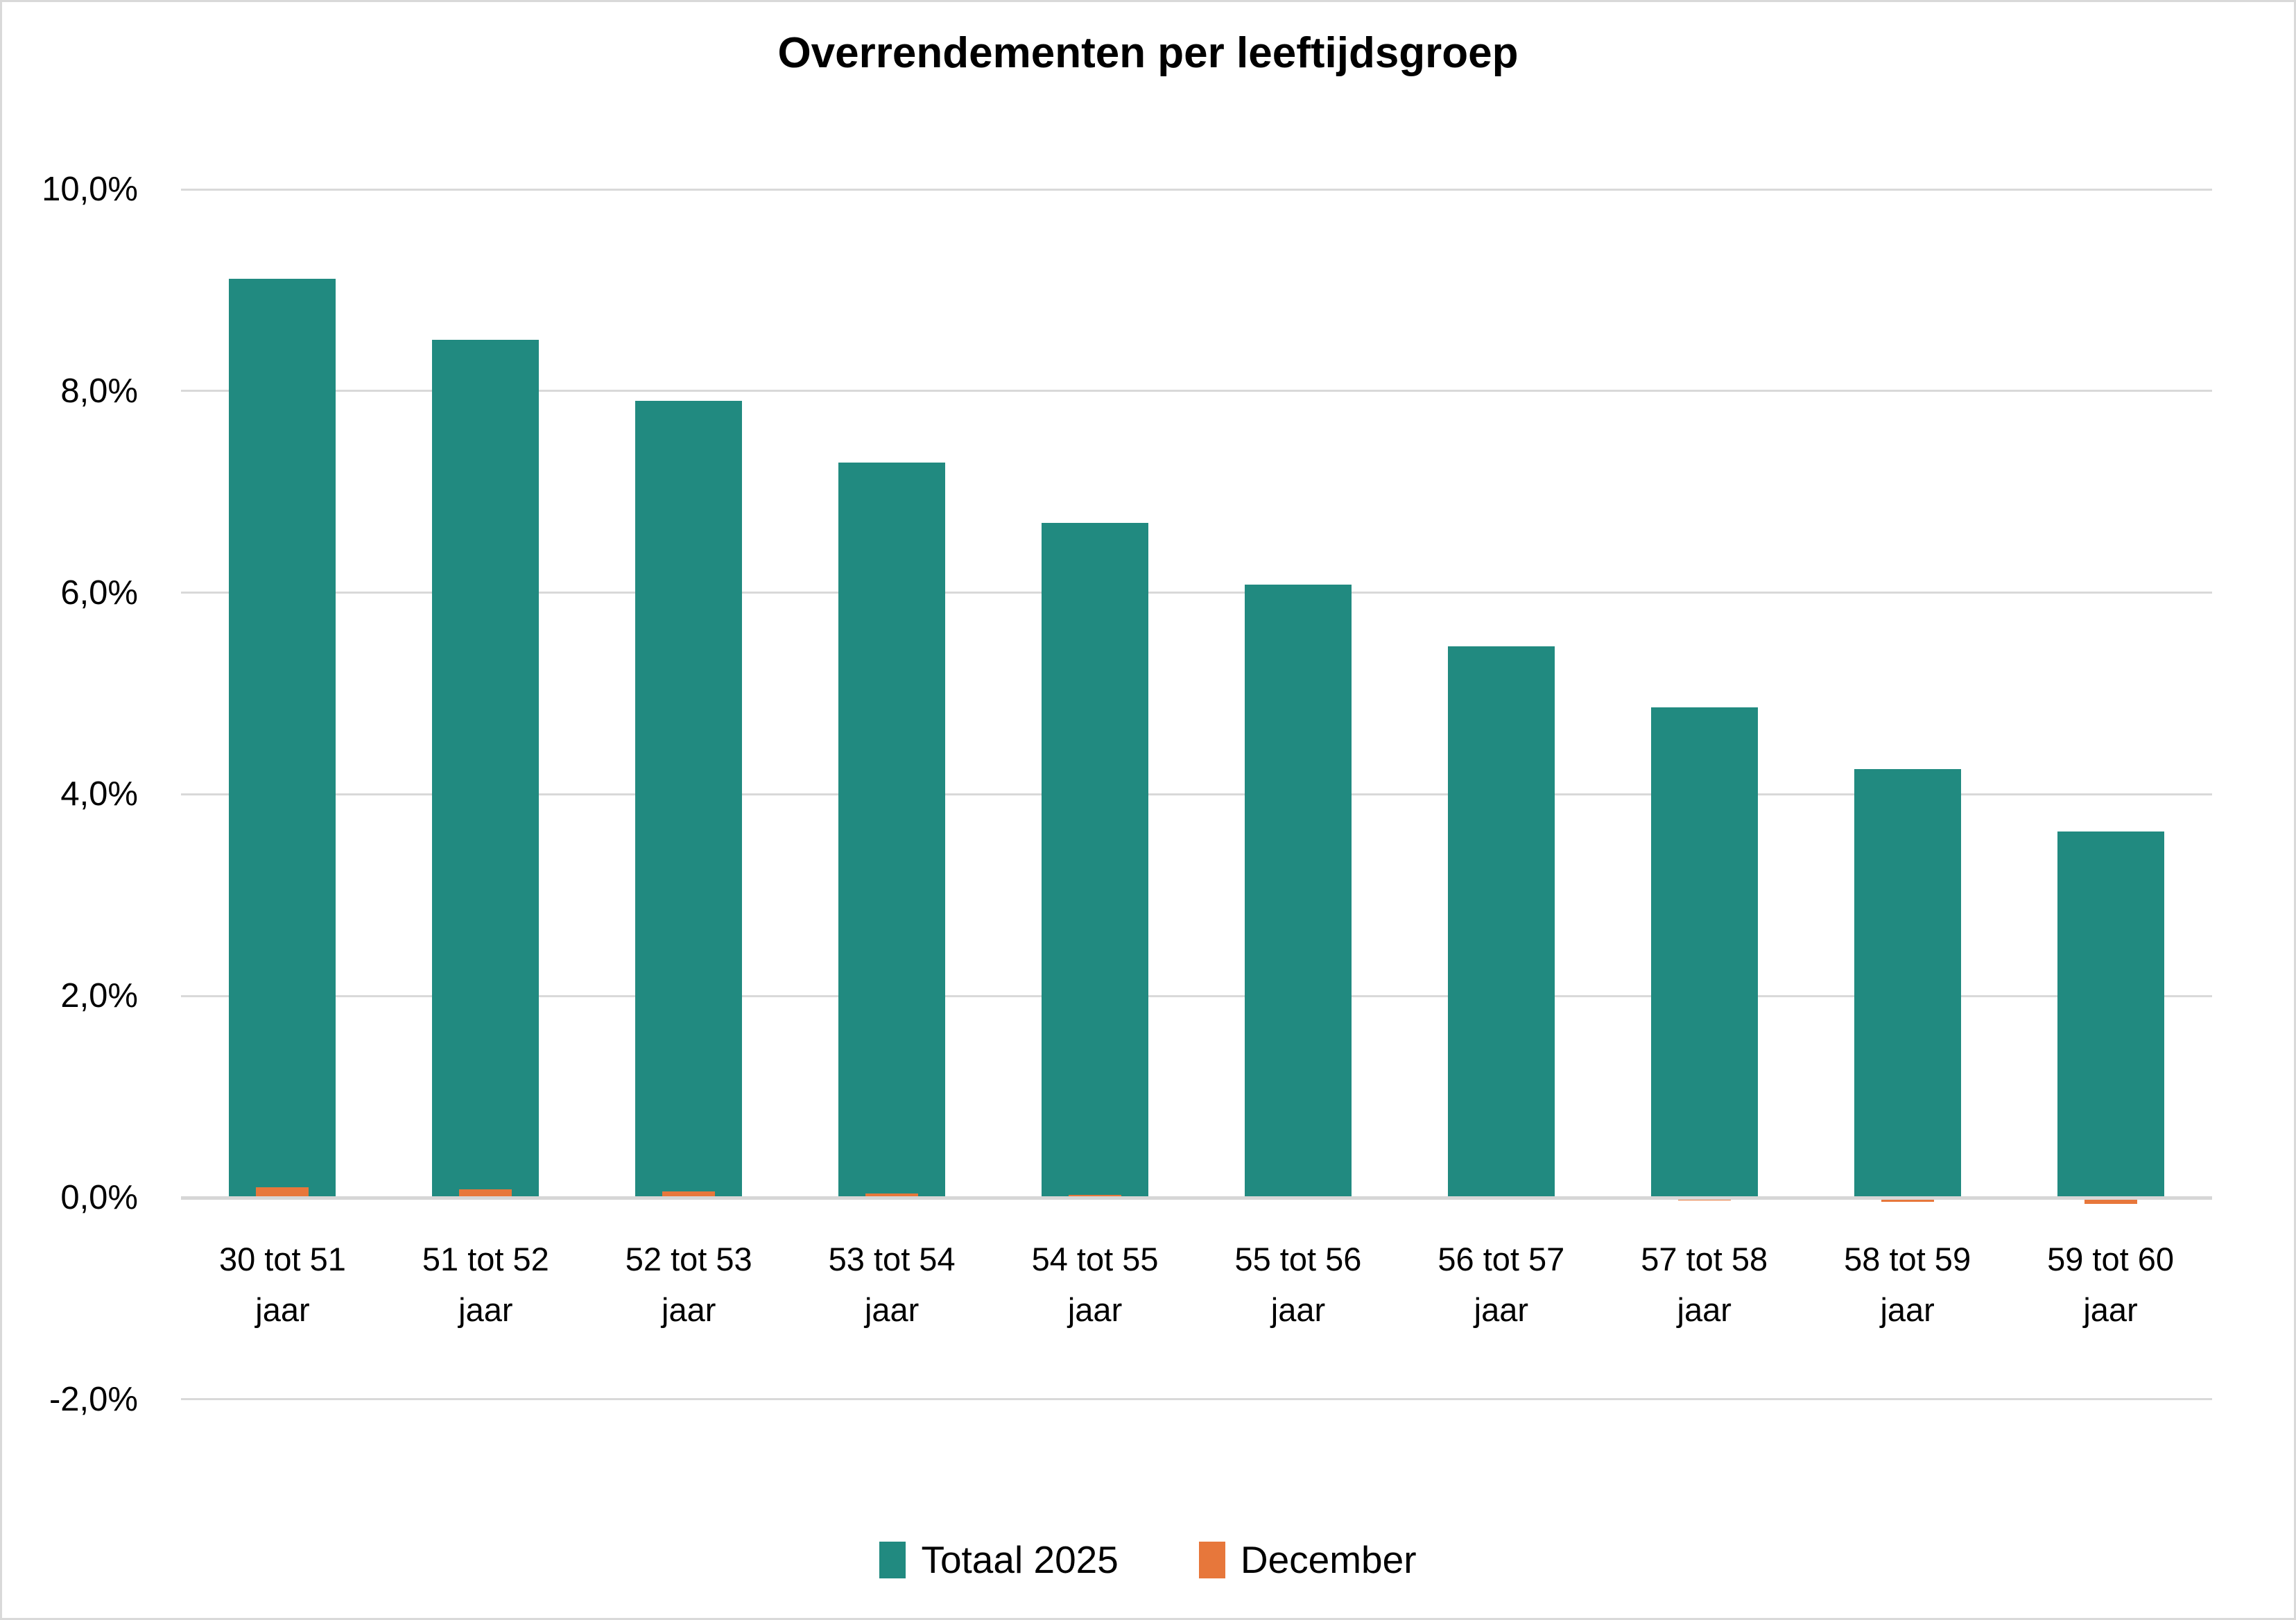 This screenshot has width=2296, height=1620. What do you see at coordinates (99, 996) in the screenshot?
I see `y-axis-label: 2,0%` at bounding box center [99, 996].